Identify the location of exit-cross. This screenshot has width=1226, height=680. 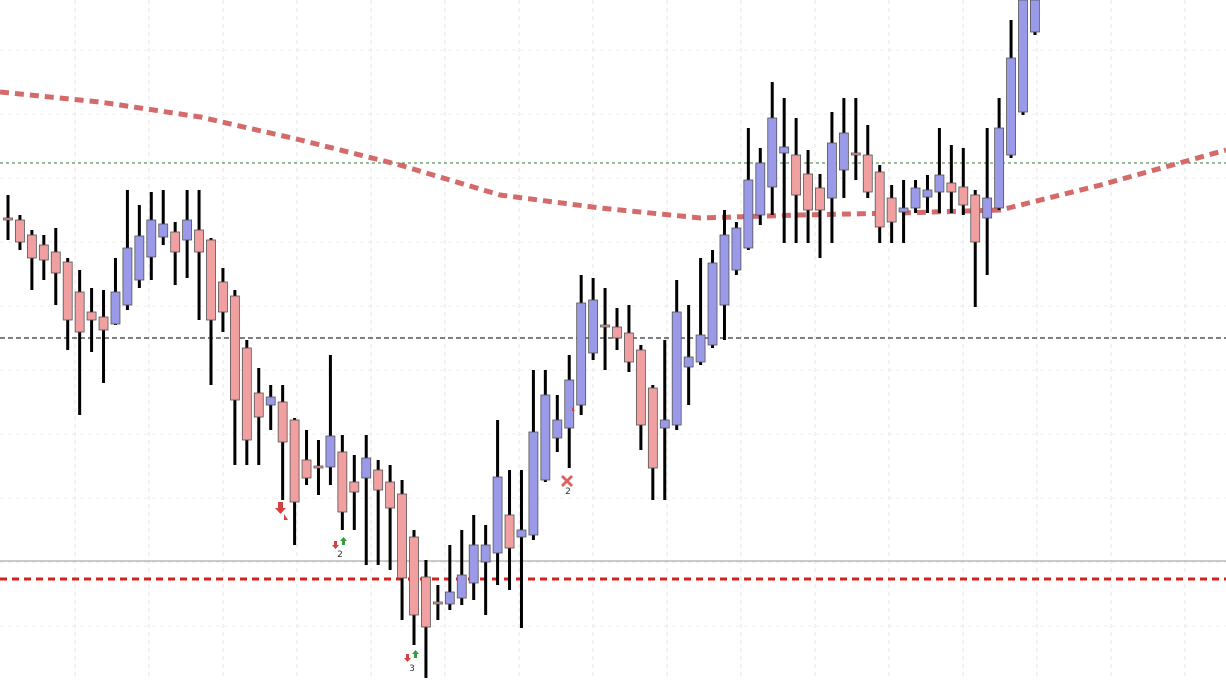
(567, 481).